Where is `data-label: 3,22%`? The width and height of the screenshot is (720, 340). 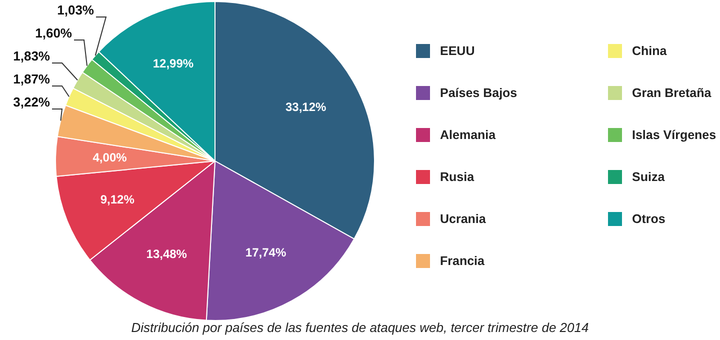 data-label: 3,22% is located at coordinates (31, 102).